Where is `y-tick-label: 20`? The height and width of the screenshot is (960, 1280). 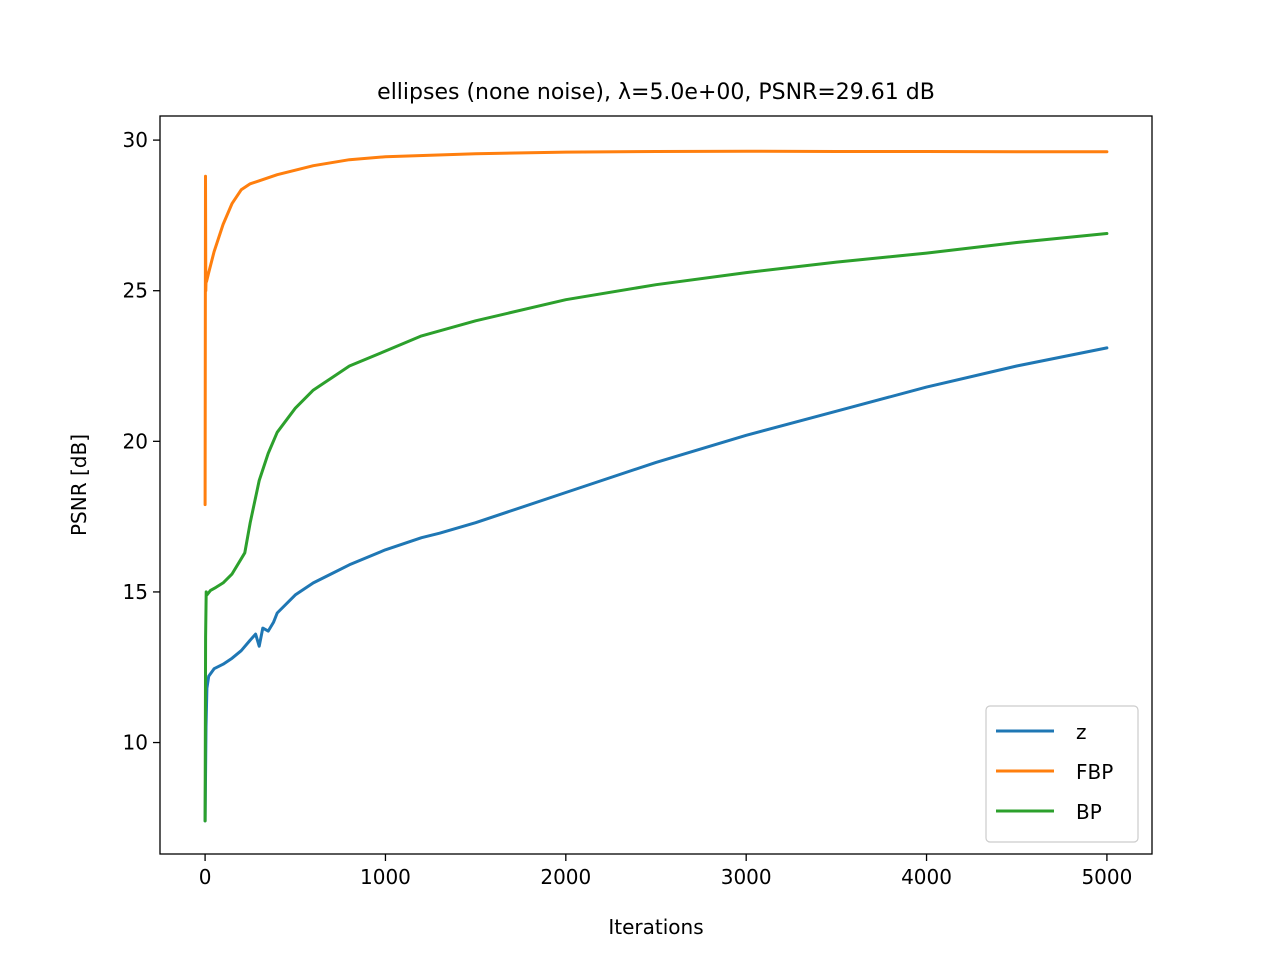
y-tick-label: 20 is located at coordinates (135, 441).